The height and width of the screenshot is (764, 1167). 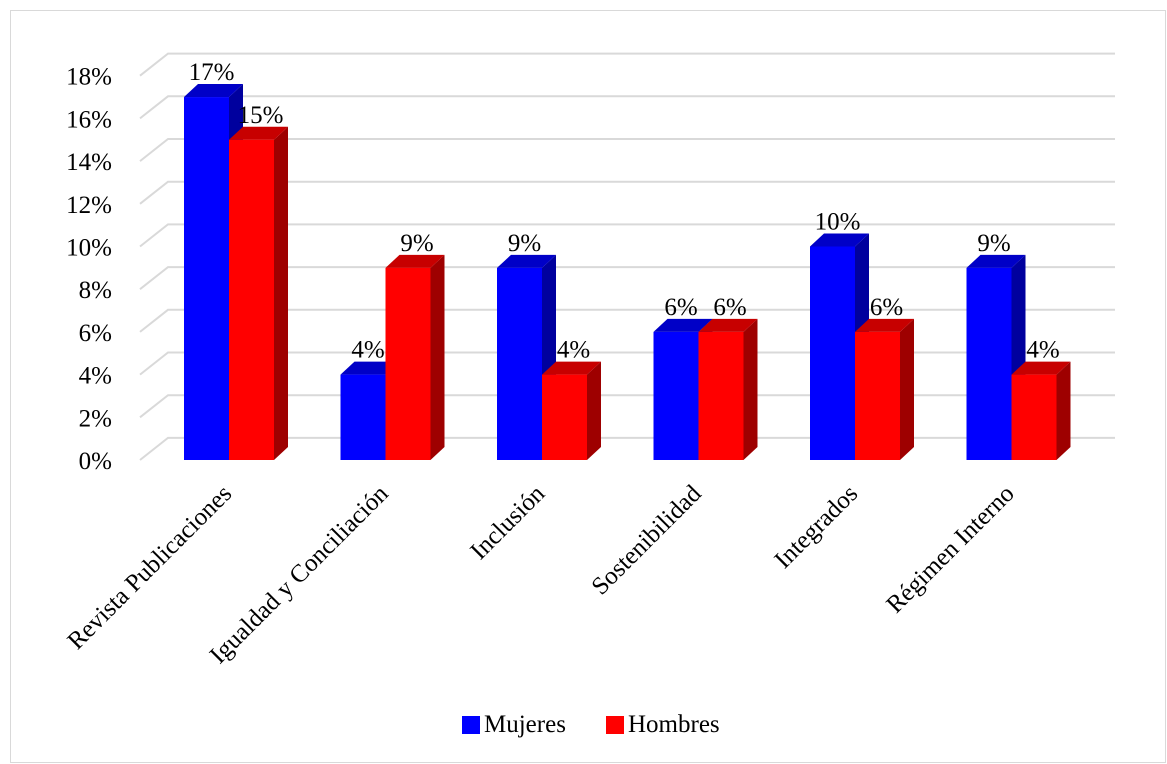 What do you see at coordinates (261, 115) in the screenshot?
I see `data-label: 15%` at bounding box center [261, 115].